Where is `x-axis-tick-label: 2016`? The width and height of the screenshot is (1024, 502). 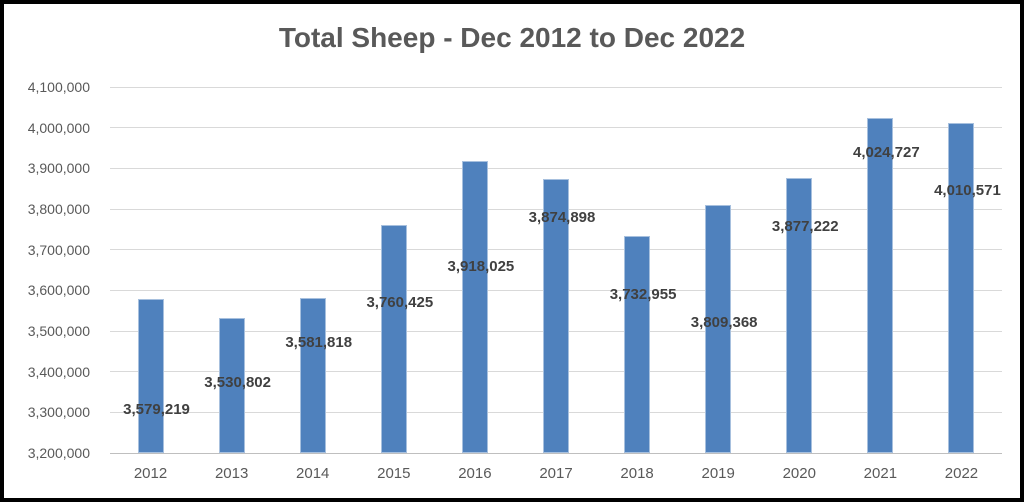
x-axis-tick-label: 2016 is located at coordinates (475, 473).